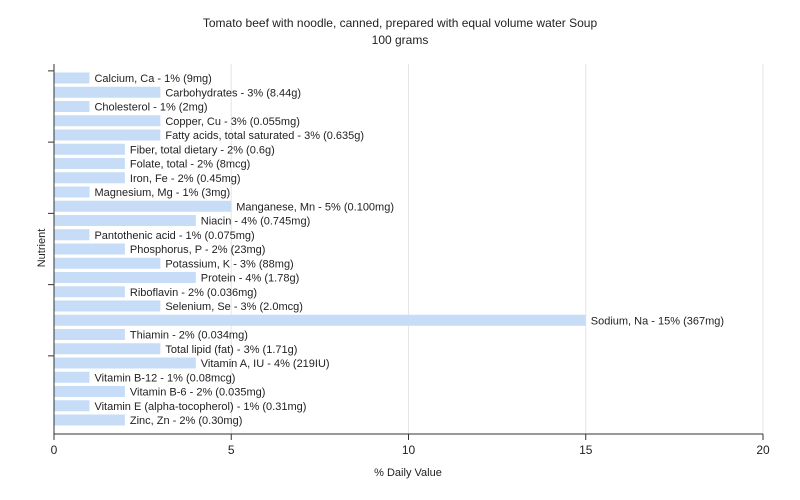 This screenshot has height=500, width=800. I want to click on x-axis-label: % Daily Value, so click(408, 473).